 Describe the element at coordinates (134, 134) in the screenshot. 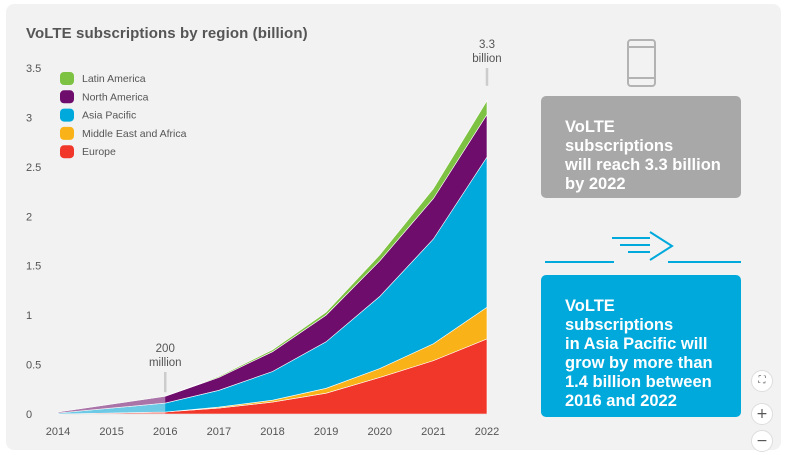

I see `legend-label: Middle East and Africa` at that location.